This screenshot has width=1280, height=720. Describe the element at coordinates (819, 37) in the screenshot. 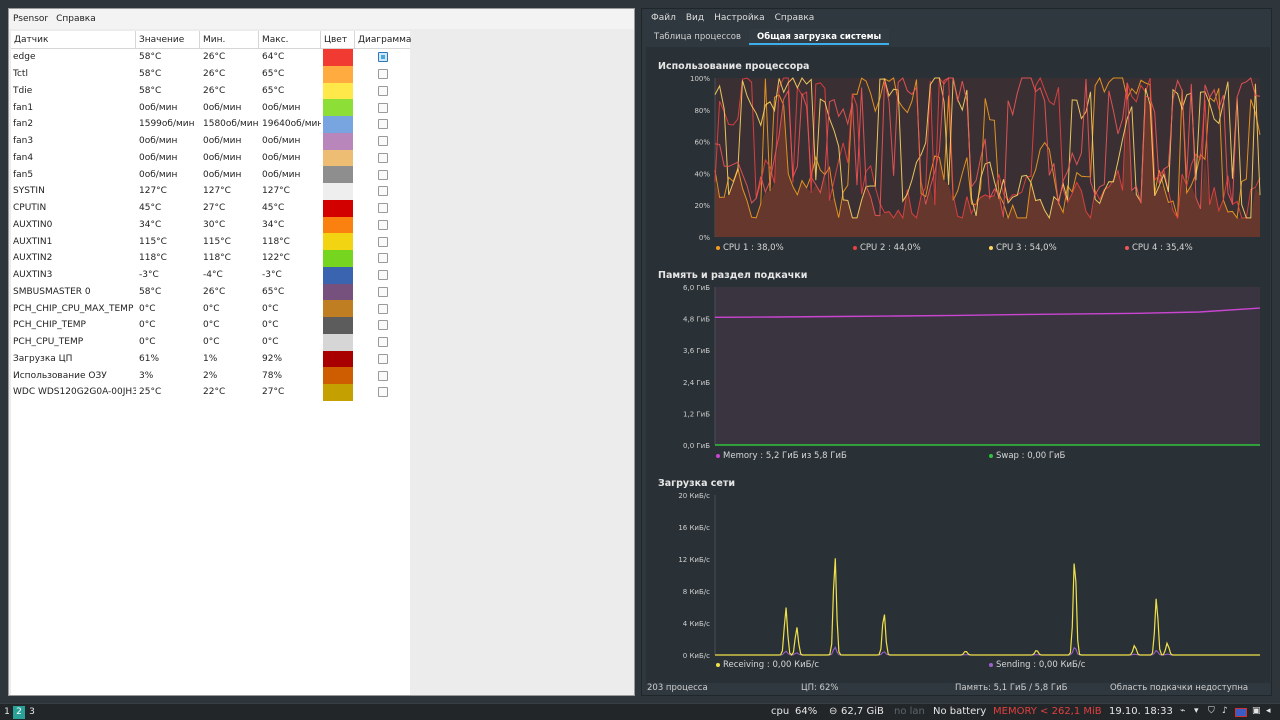

I see `tab-system-load: Общая загрузка системы` at that location.